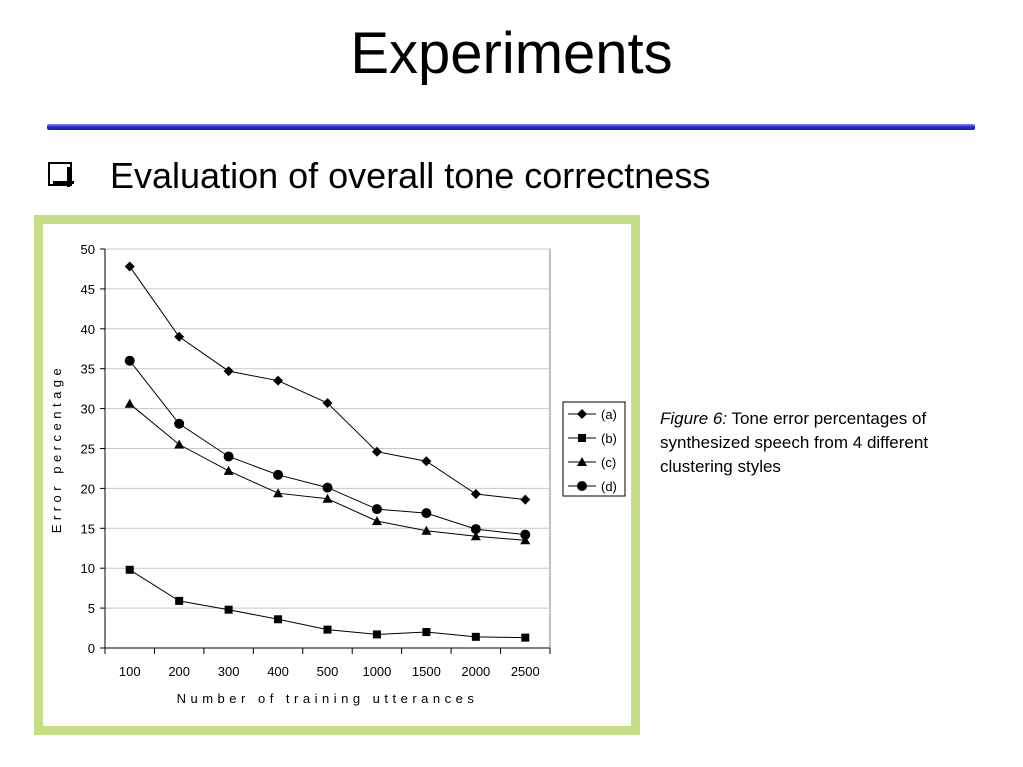 The width and height of the screenshot is (1023, 767). Describe the element at coordinates (88, 249) in the screenshot. I see `y-tick-label: 50` at that location.